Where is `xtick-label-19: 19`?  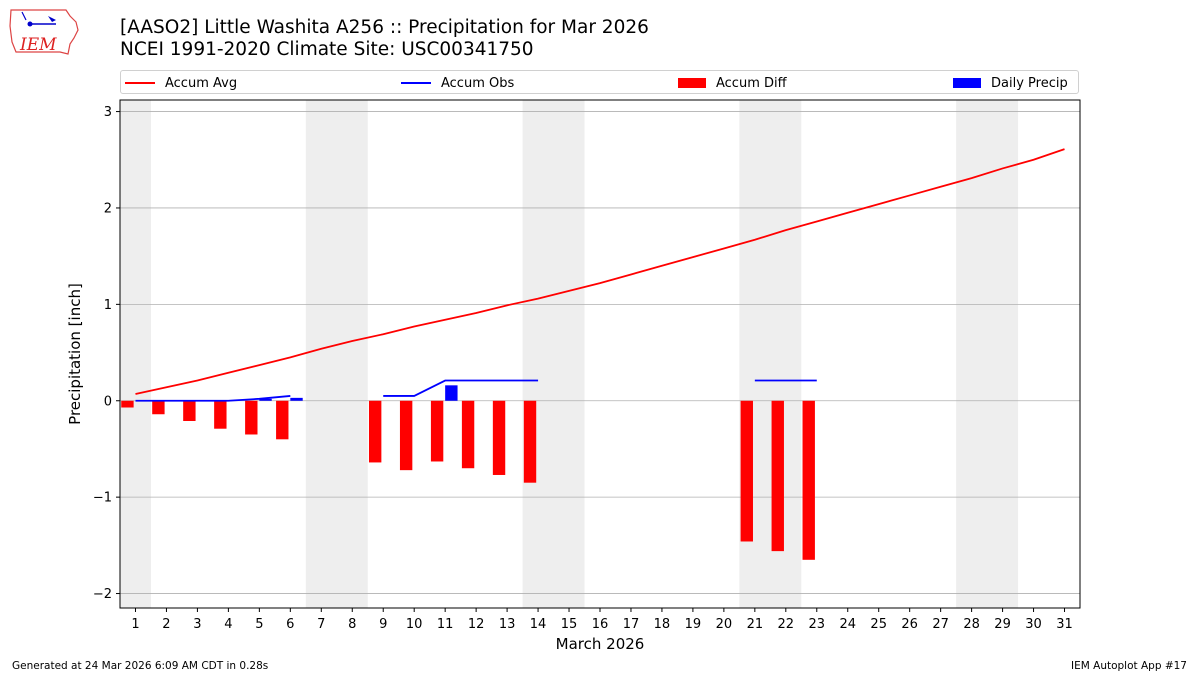 xtick-label-19: 19 is located at coordinates (693, 624).